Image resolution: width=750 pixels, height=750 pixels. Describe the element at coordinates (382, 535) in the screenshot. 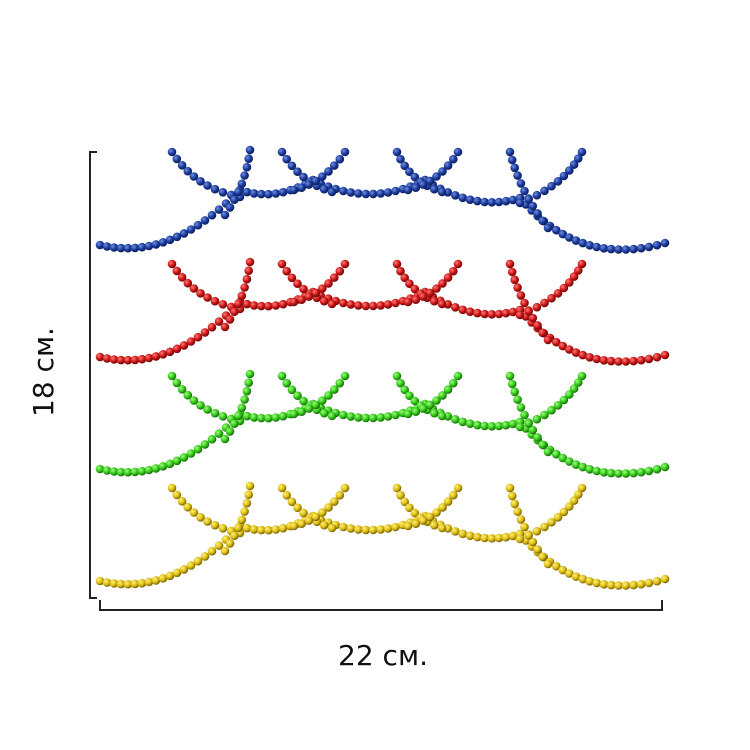

I see `garland` at that location.